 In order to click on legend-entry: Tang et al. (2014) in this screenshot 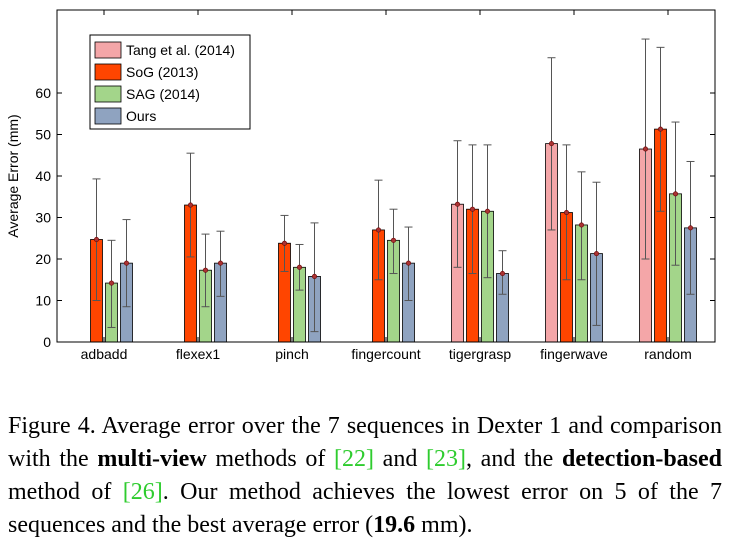, I will do `click(180, 50)`.